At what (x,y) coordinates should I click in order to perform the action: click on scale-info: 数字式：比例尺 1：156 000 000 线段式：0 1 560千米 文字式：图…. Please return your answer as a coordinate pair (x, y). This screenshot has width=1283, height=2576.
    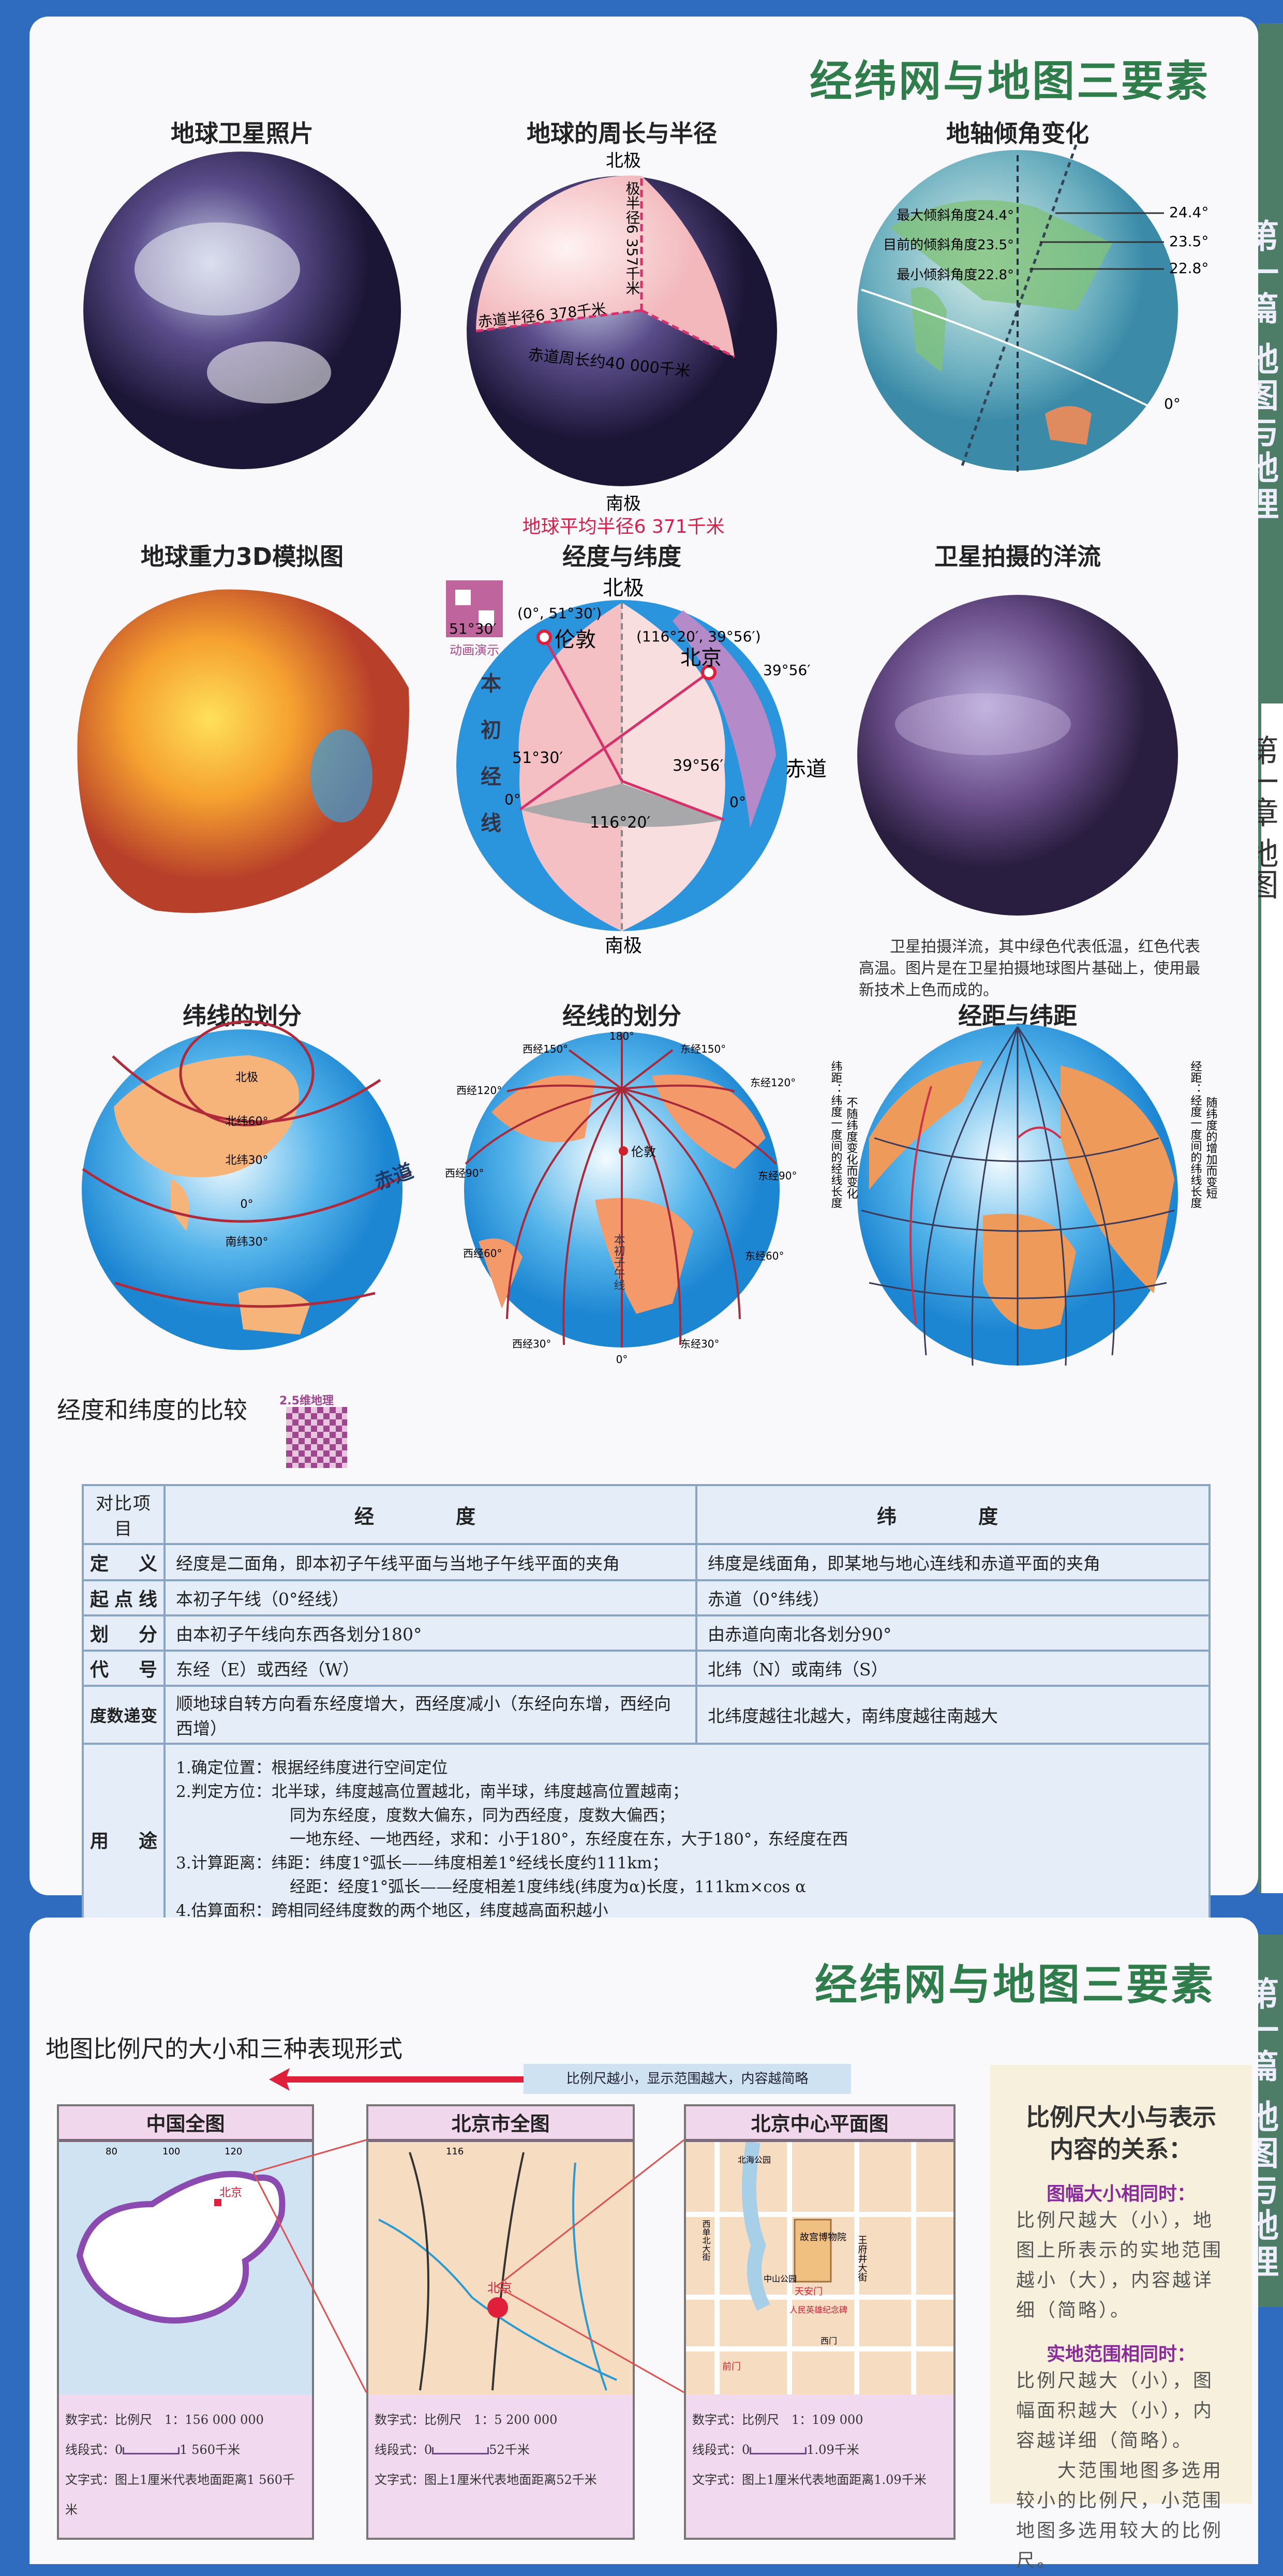
    Looking at the image, I should click on (185, 2464).